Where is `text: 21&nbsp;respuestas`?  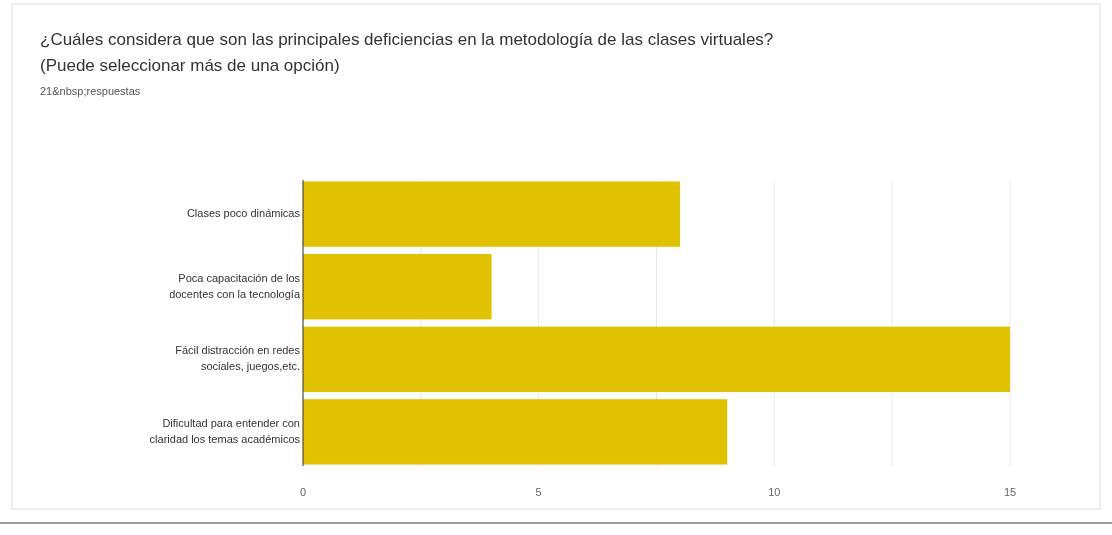
text: 21&nbsp;respuestas is located at coordinates (90, 91).